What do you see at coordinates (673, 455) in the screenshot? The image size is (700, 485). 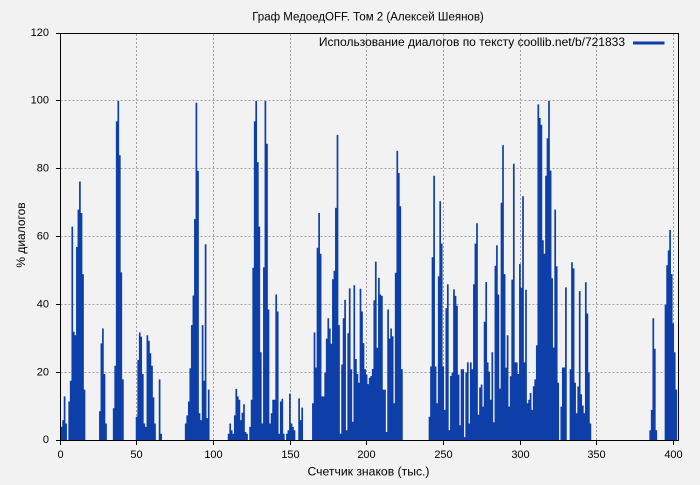 I see `svg-text: 400` at bounding box center [673, 455].